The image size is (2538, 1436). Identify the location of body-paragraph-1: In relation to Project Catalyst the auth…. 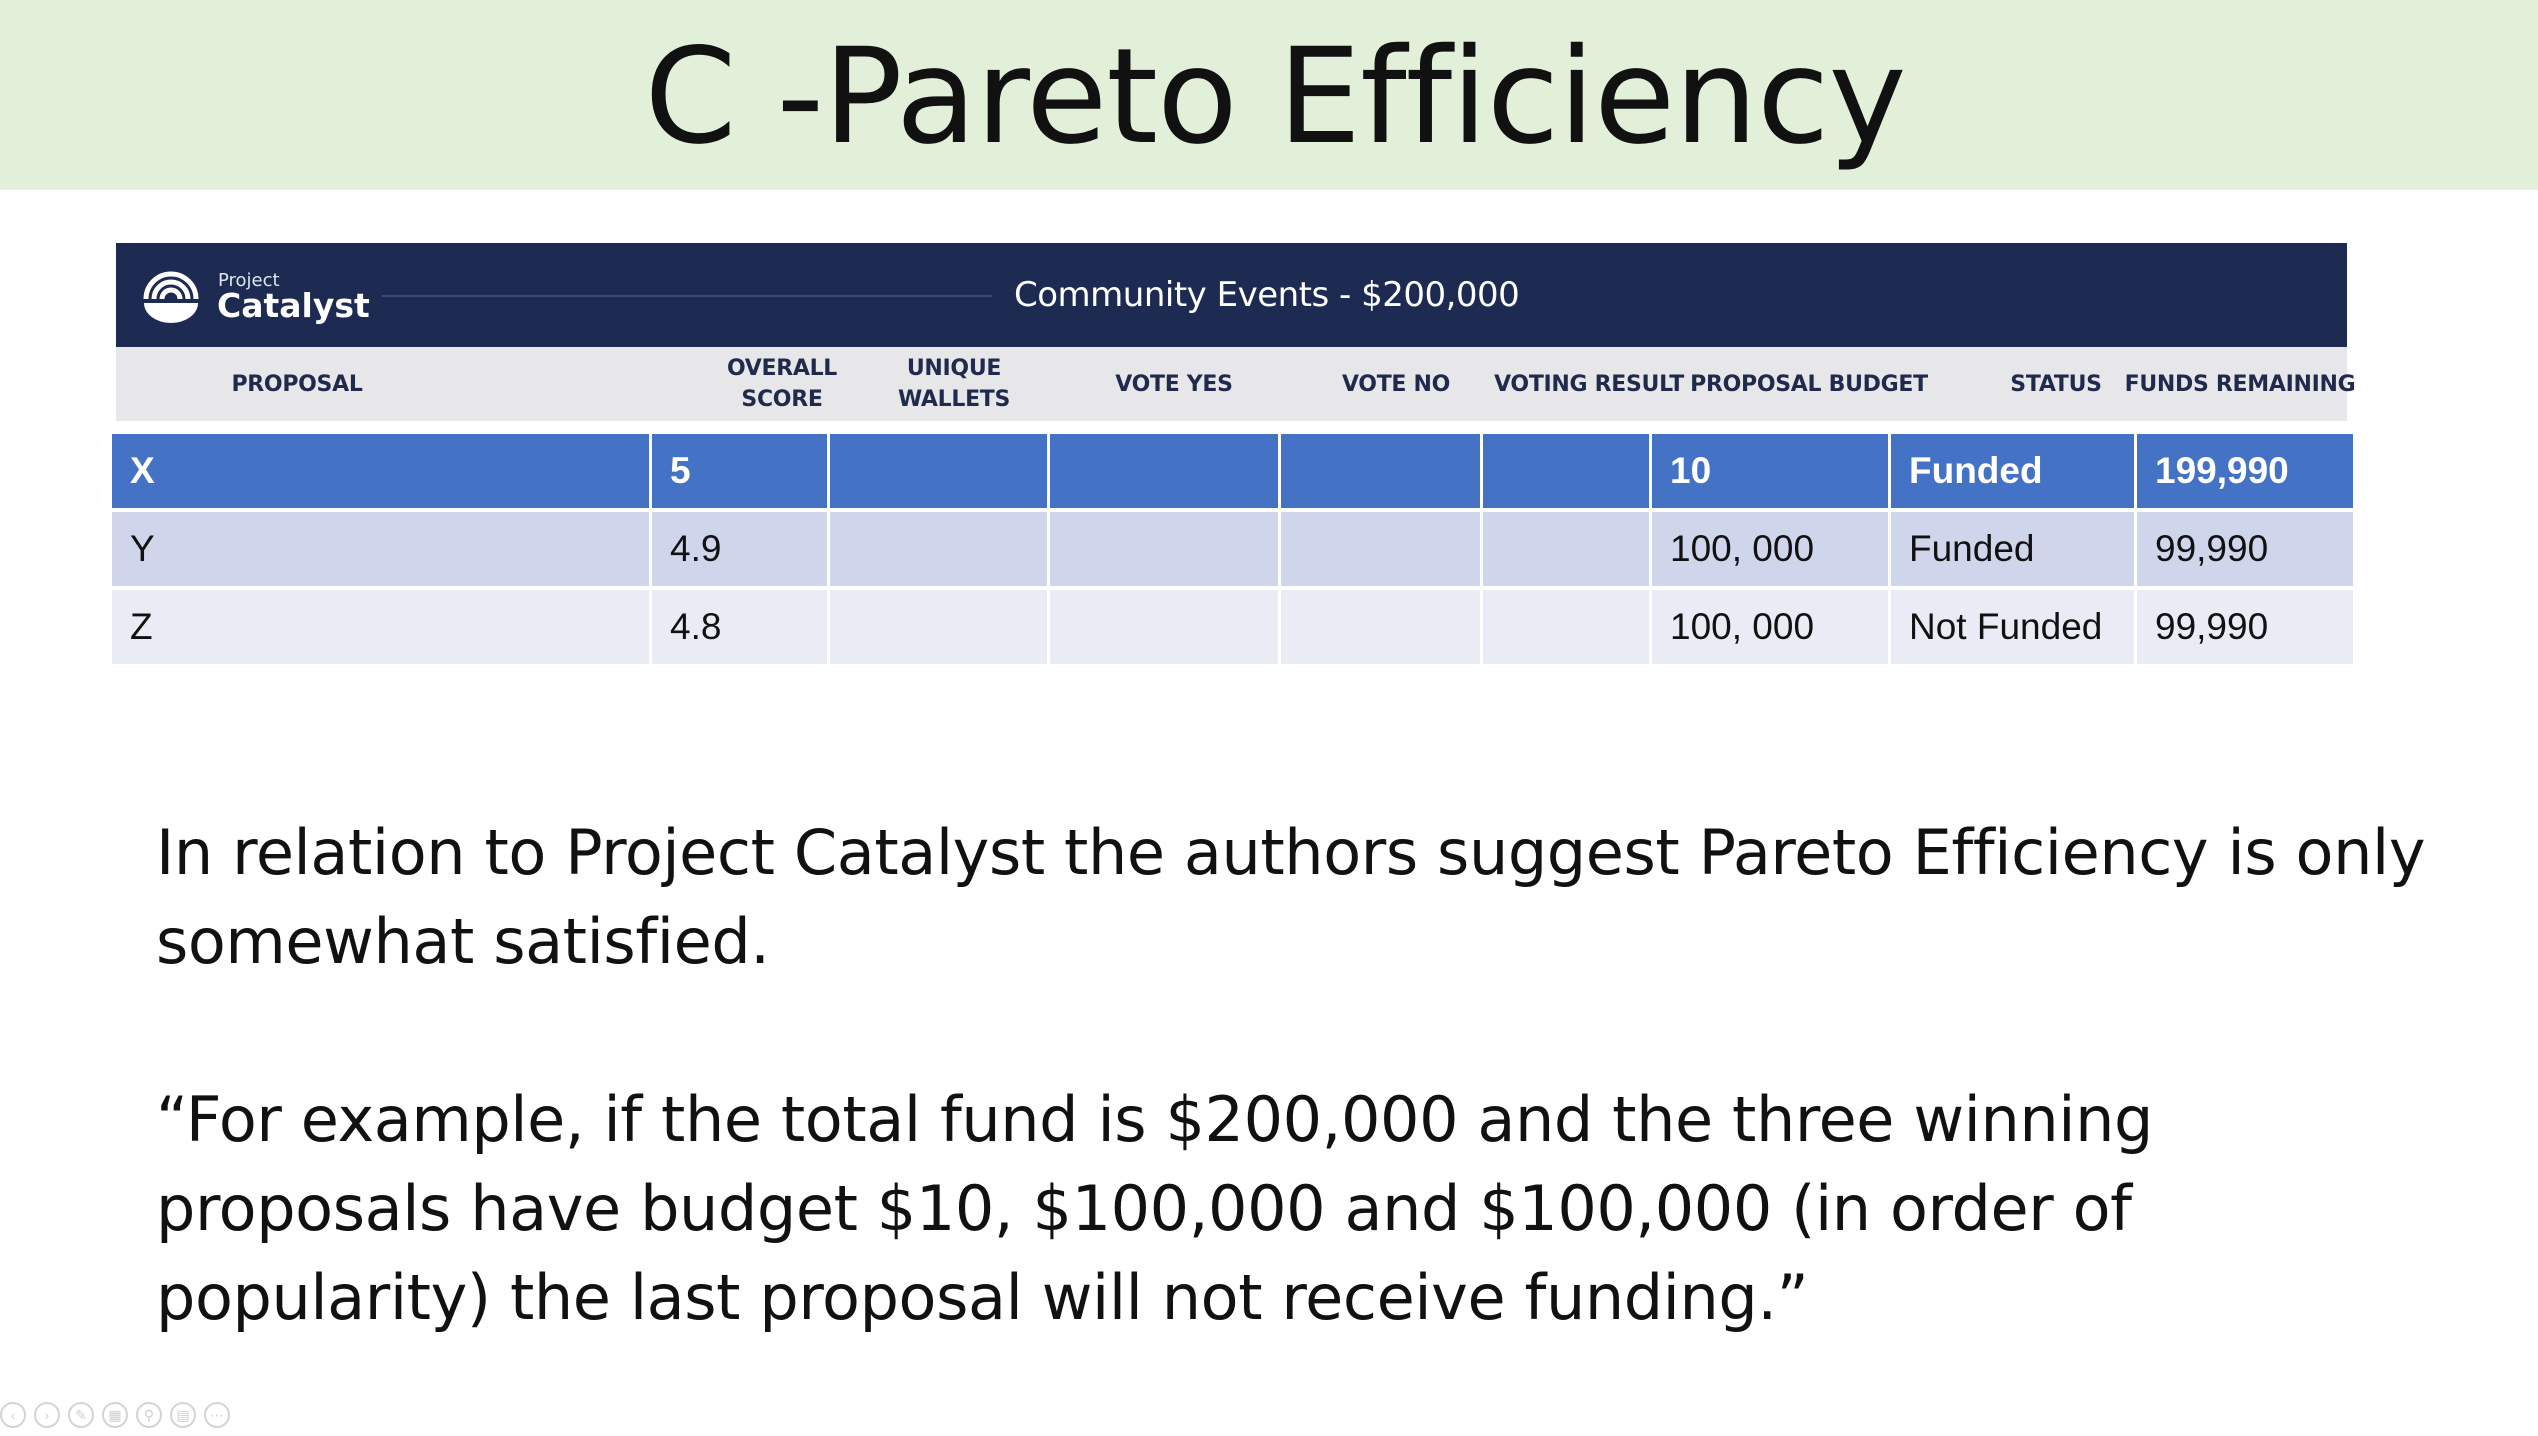
(1291, 897).